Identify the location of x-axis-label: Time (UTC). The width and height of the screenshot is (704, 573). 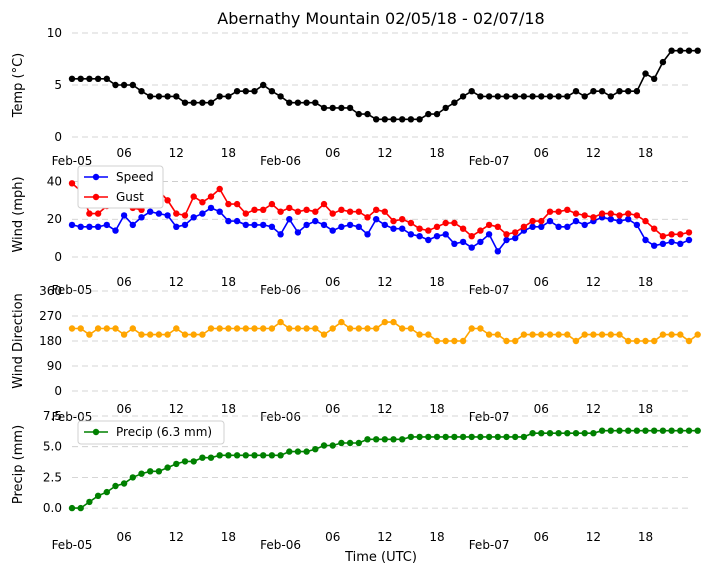
(380, 557).